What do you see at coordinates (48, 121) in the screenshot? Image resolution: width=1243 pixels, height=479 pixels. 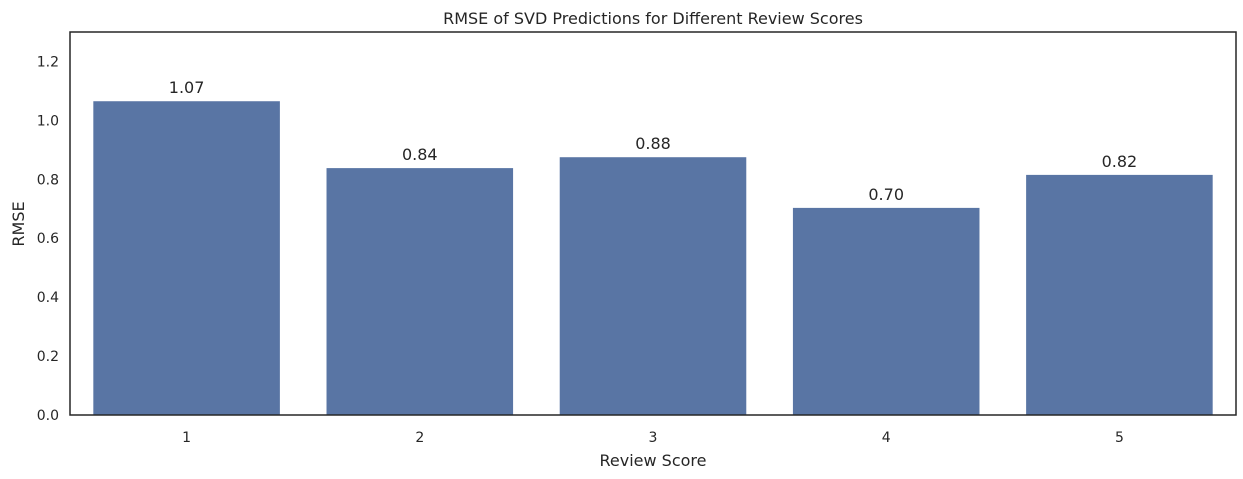 I see `y-tick-label: 1.0` at bounding box center [48, 121].